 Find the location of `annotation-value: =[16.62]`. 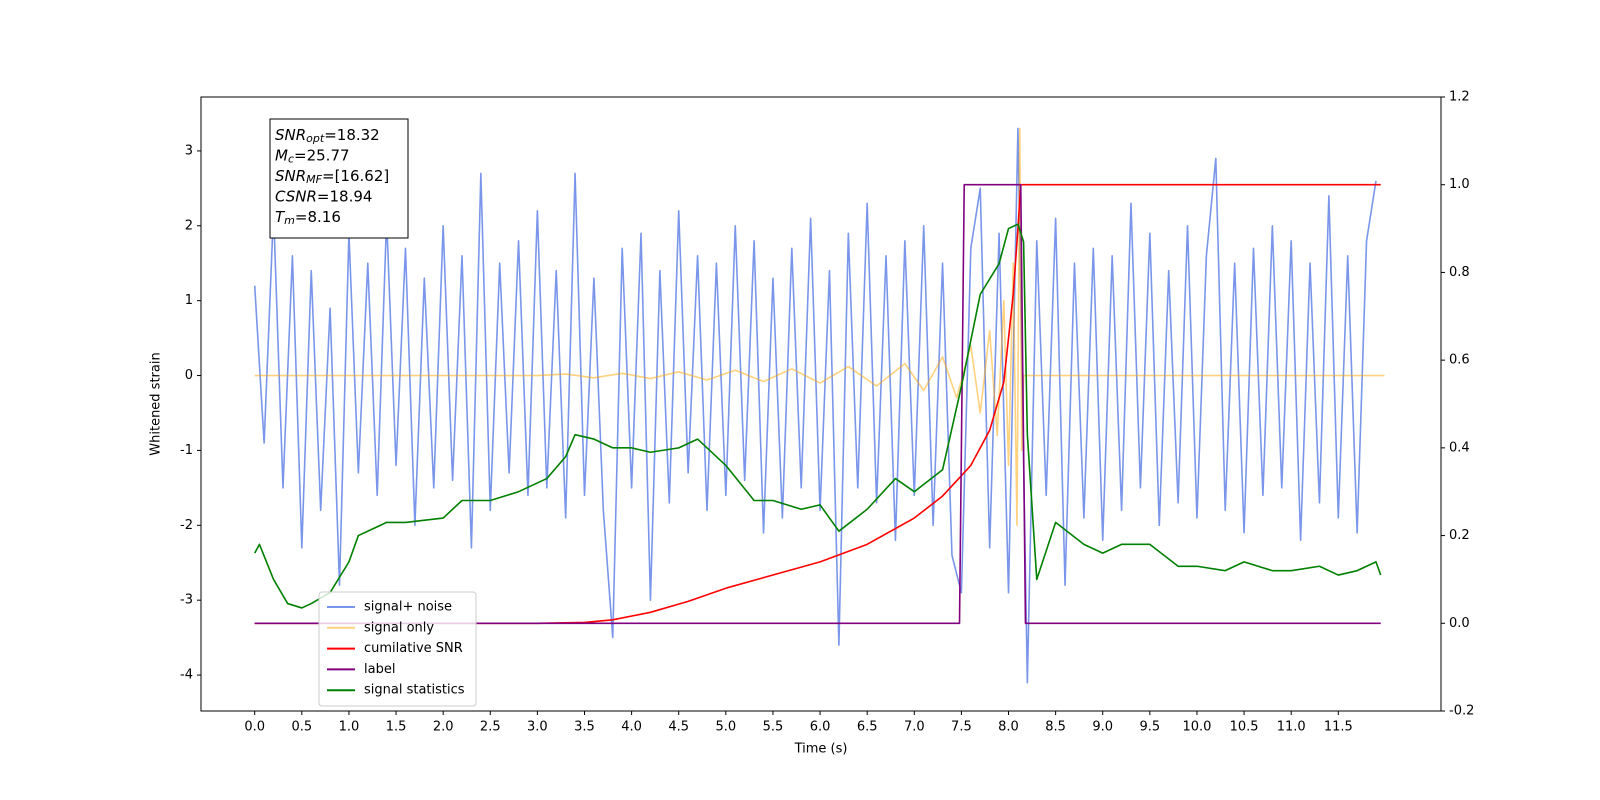

annotation-value: =[16.62] is located at coordinates (355, 176).